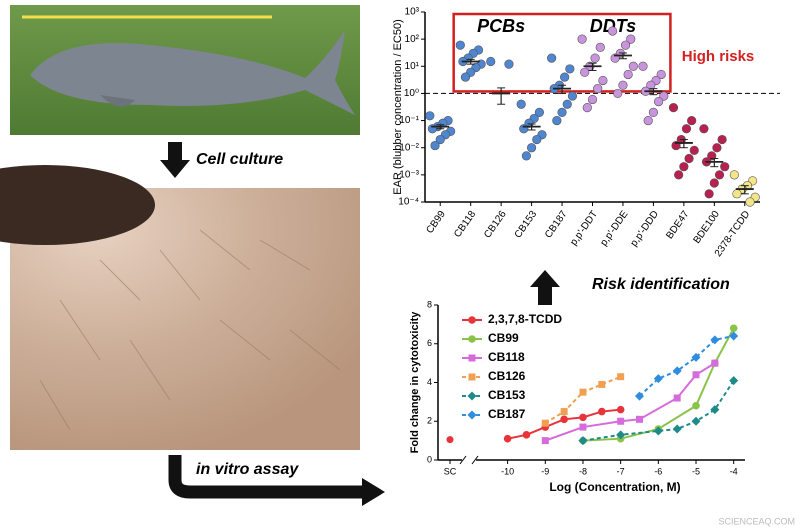  I want to click on legend-label: CB118, so click(506, 357).